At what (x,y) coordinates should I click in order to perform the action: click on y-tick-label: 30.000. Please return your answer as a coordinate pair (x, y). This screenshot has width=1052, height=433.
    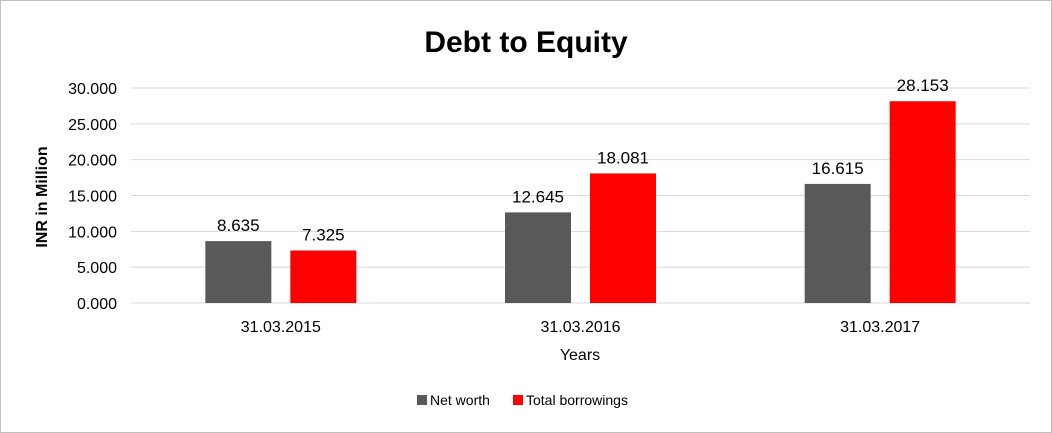
    Looking at the image, I should click on (92, 89).